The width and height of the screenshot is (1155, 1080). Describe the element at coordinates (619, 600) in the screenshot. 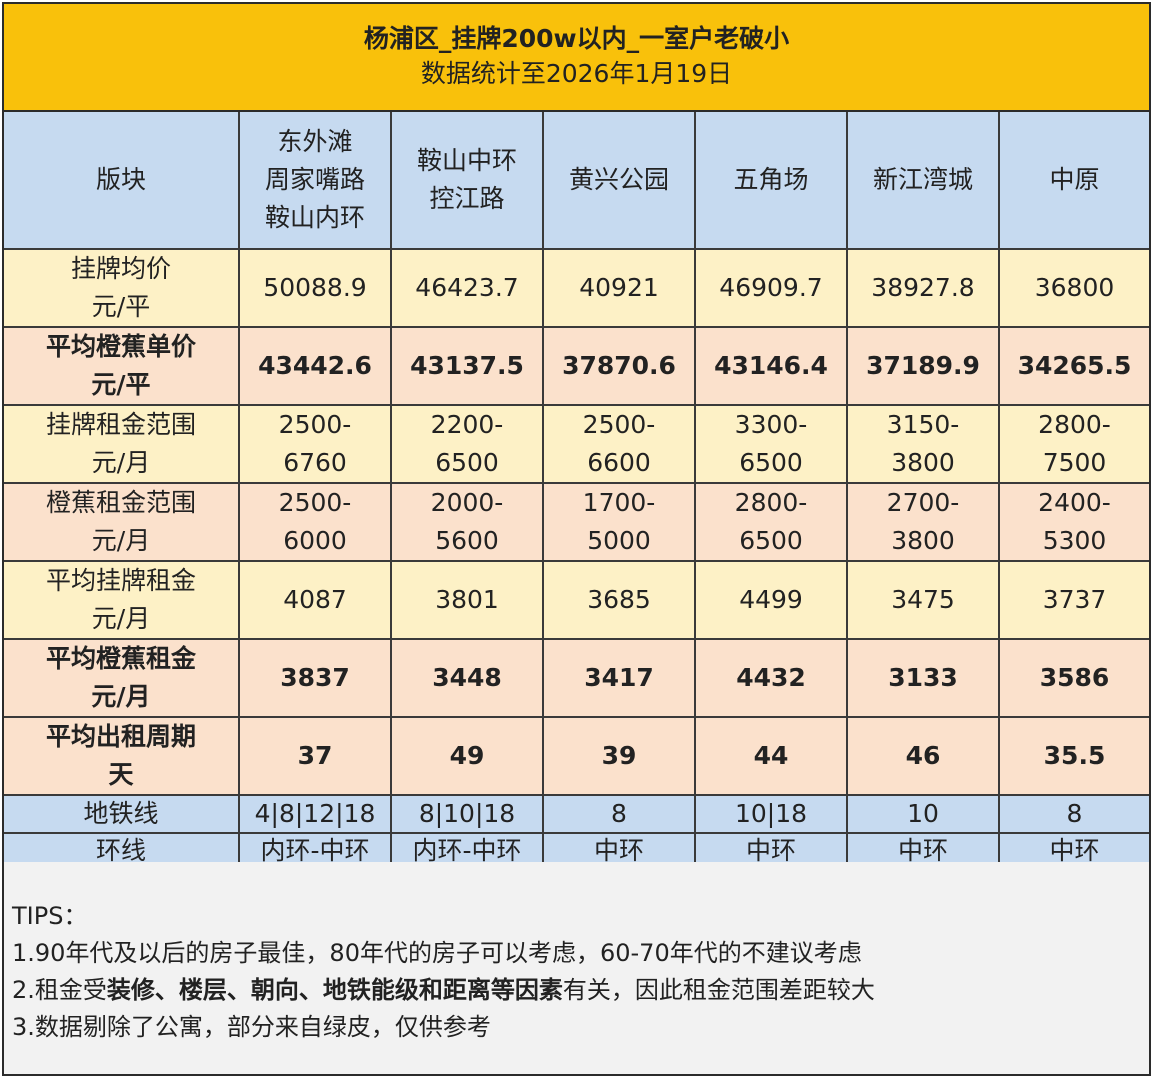

I see `data-cell: 3685` at that location.